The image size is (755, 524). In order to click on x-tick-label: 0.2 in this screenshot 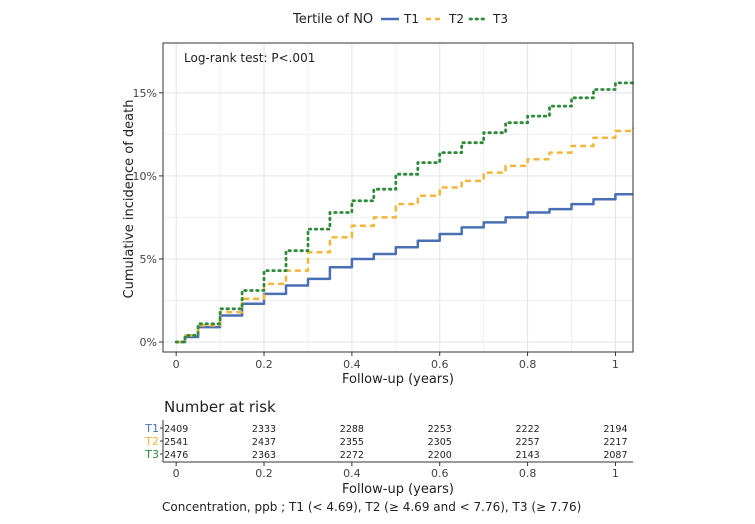, I will do `click(264, 364)`.